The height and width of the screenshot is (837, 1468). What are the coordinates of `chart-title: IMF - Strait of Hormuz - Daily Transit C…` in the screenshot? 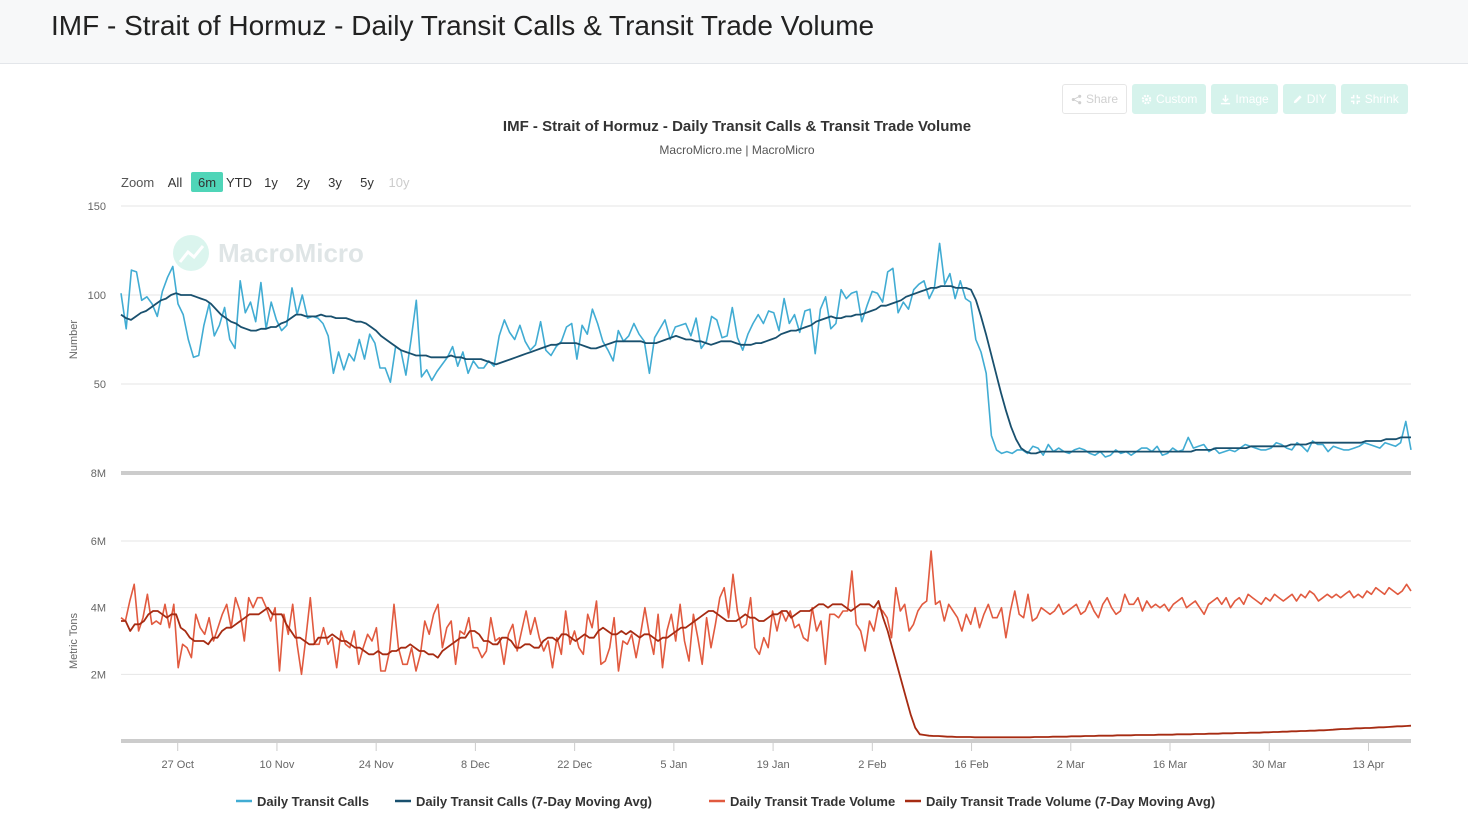 It's located at (737, 126).